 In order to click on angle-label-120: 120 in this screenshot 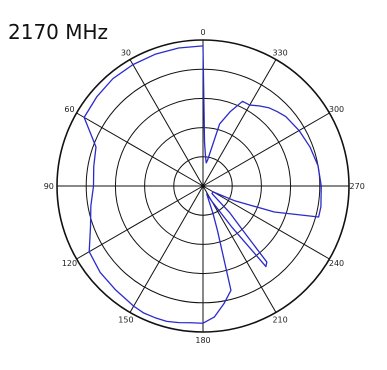, I will do `click(69, 263)`.